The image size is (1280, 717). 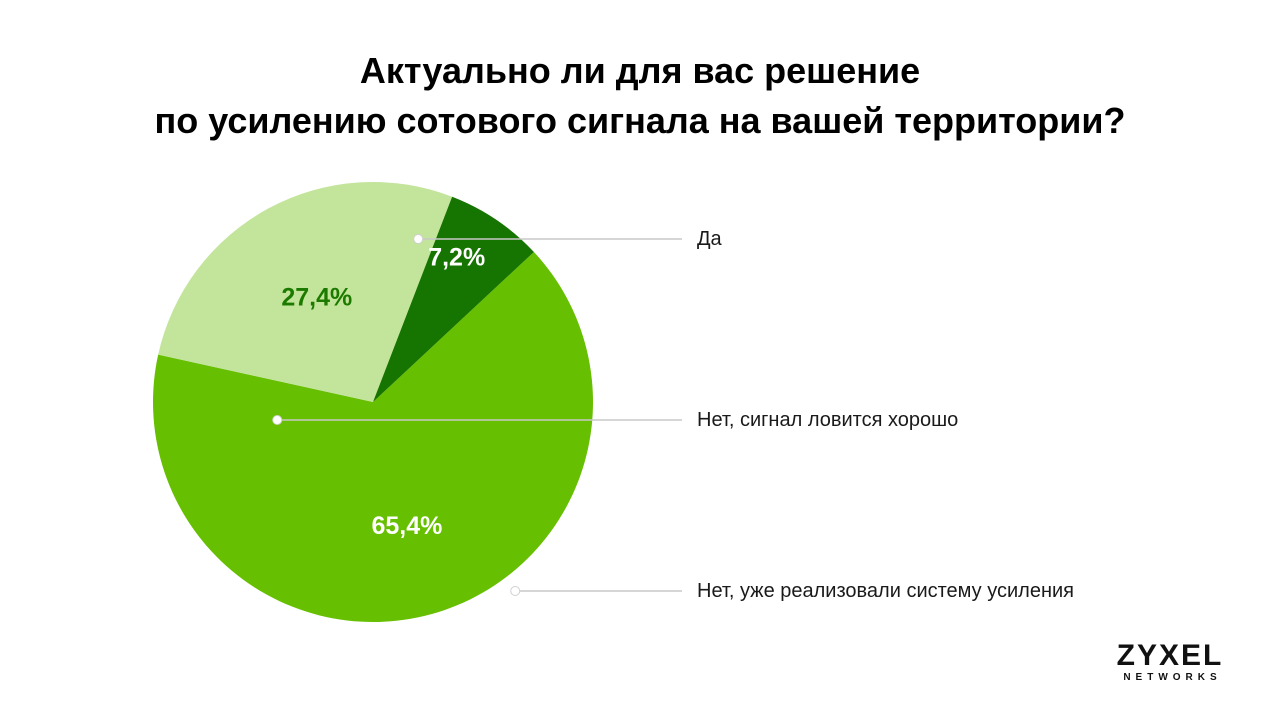 What do you see at coordinates (456, 257) in the screenshot?
I see `slice-value-label: 7,2%` at bounding box center [456, 257].